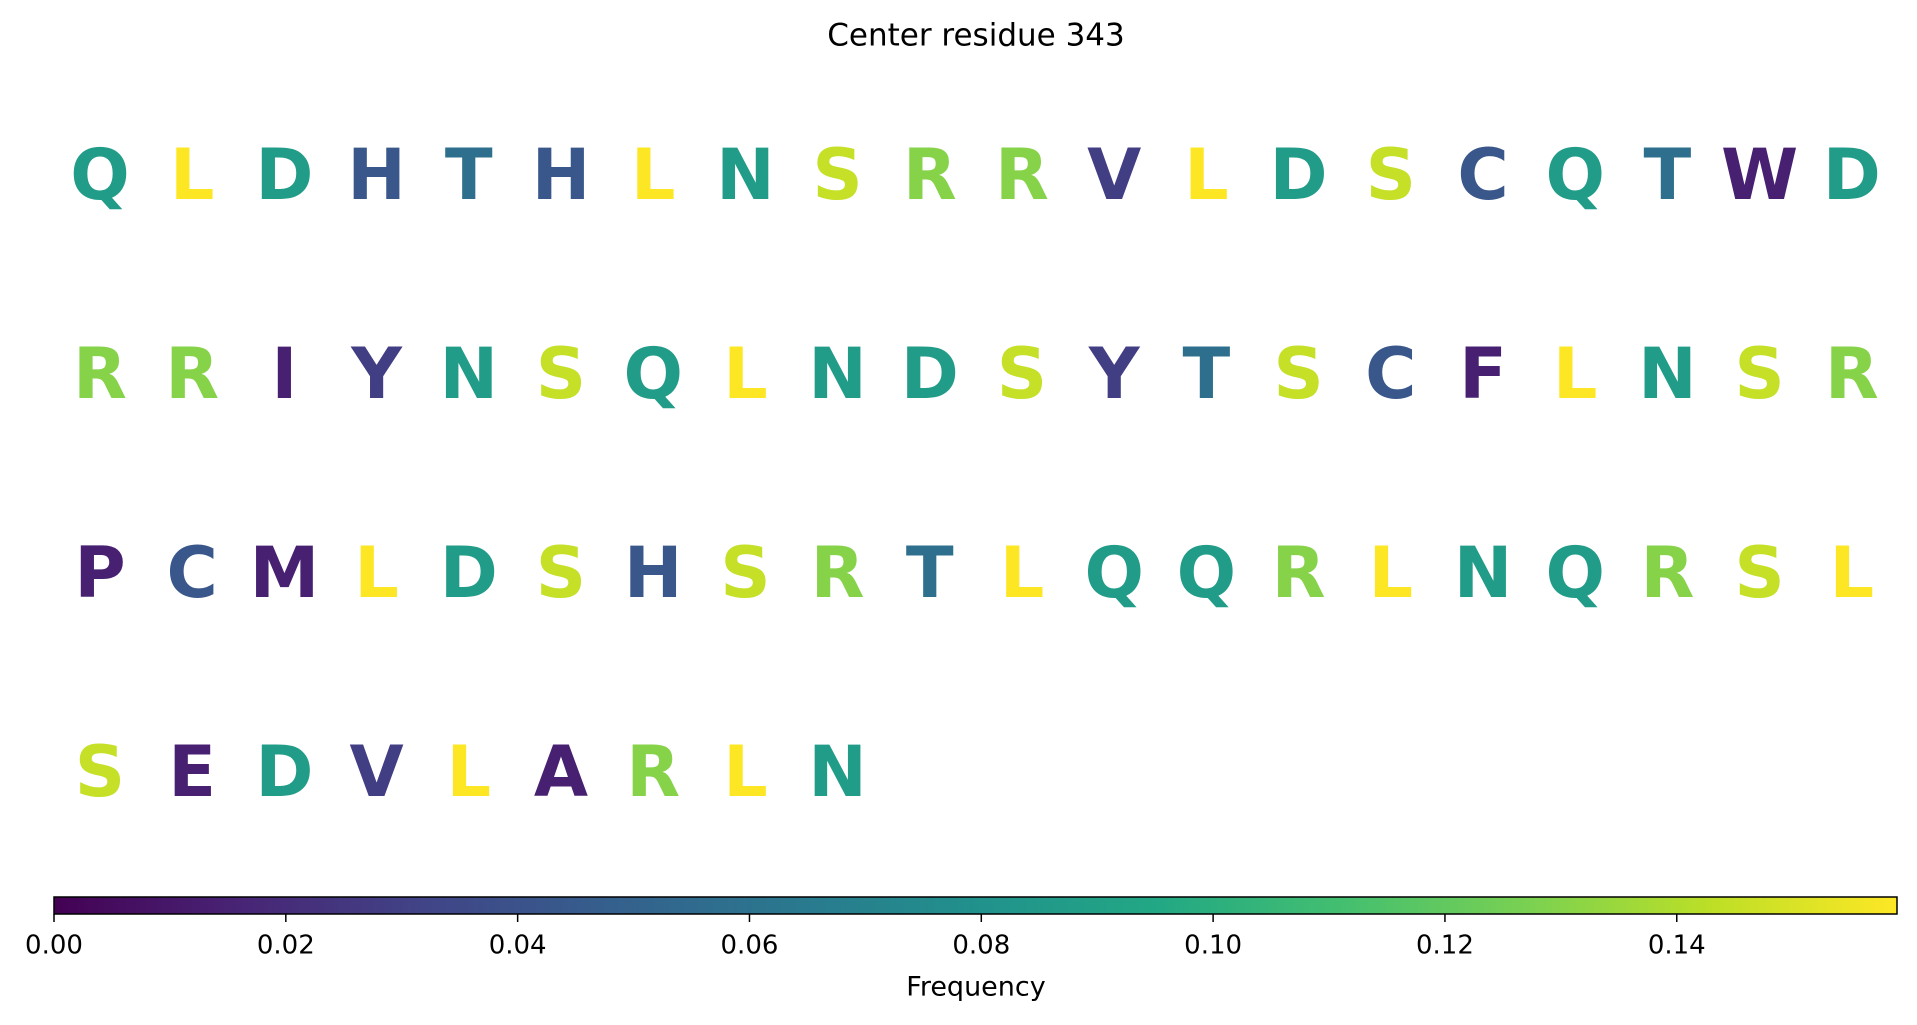 The image size is (1917, 1025). I want to click on x-tick-label: 0.00, so click(54, 946).